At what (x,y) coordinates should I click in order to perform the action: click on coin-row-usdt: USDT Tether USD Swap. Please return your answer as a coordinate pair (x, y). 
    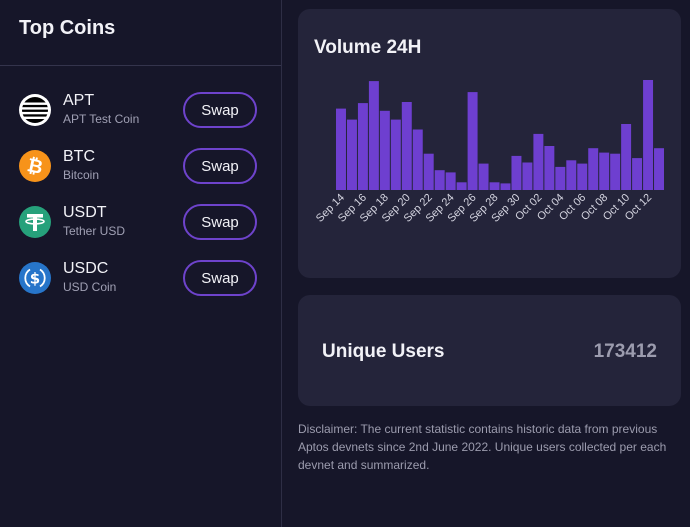
    Looking at the image, I should click on (138, 222).